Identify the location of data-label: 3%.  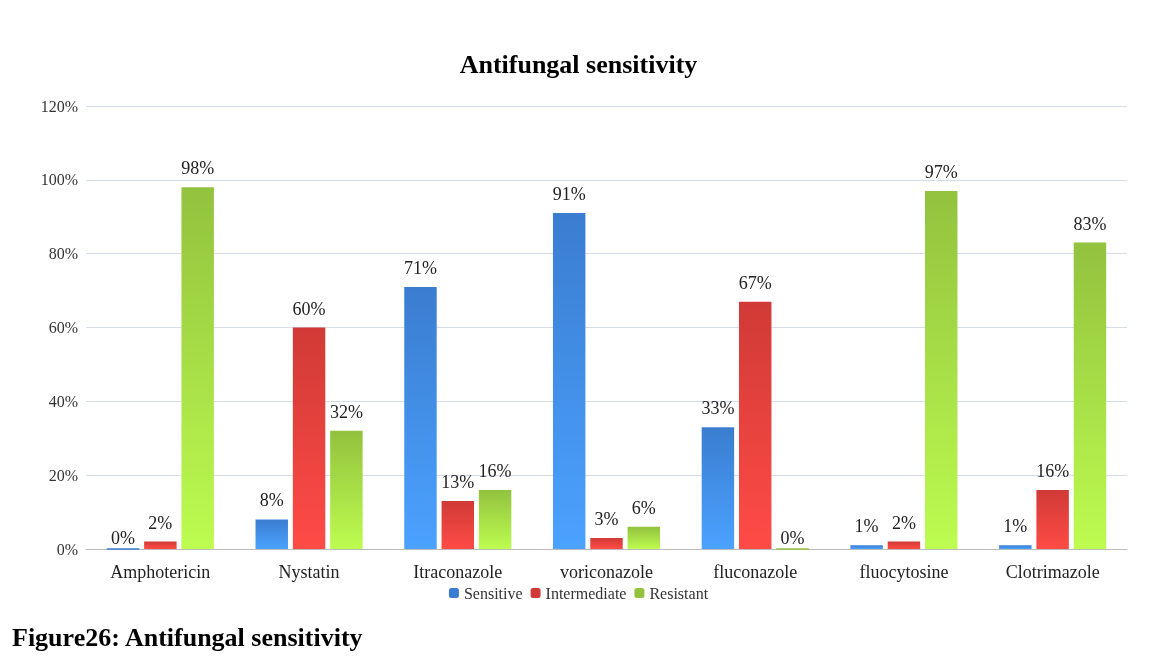
(606, 518).